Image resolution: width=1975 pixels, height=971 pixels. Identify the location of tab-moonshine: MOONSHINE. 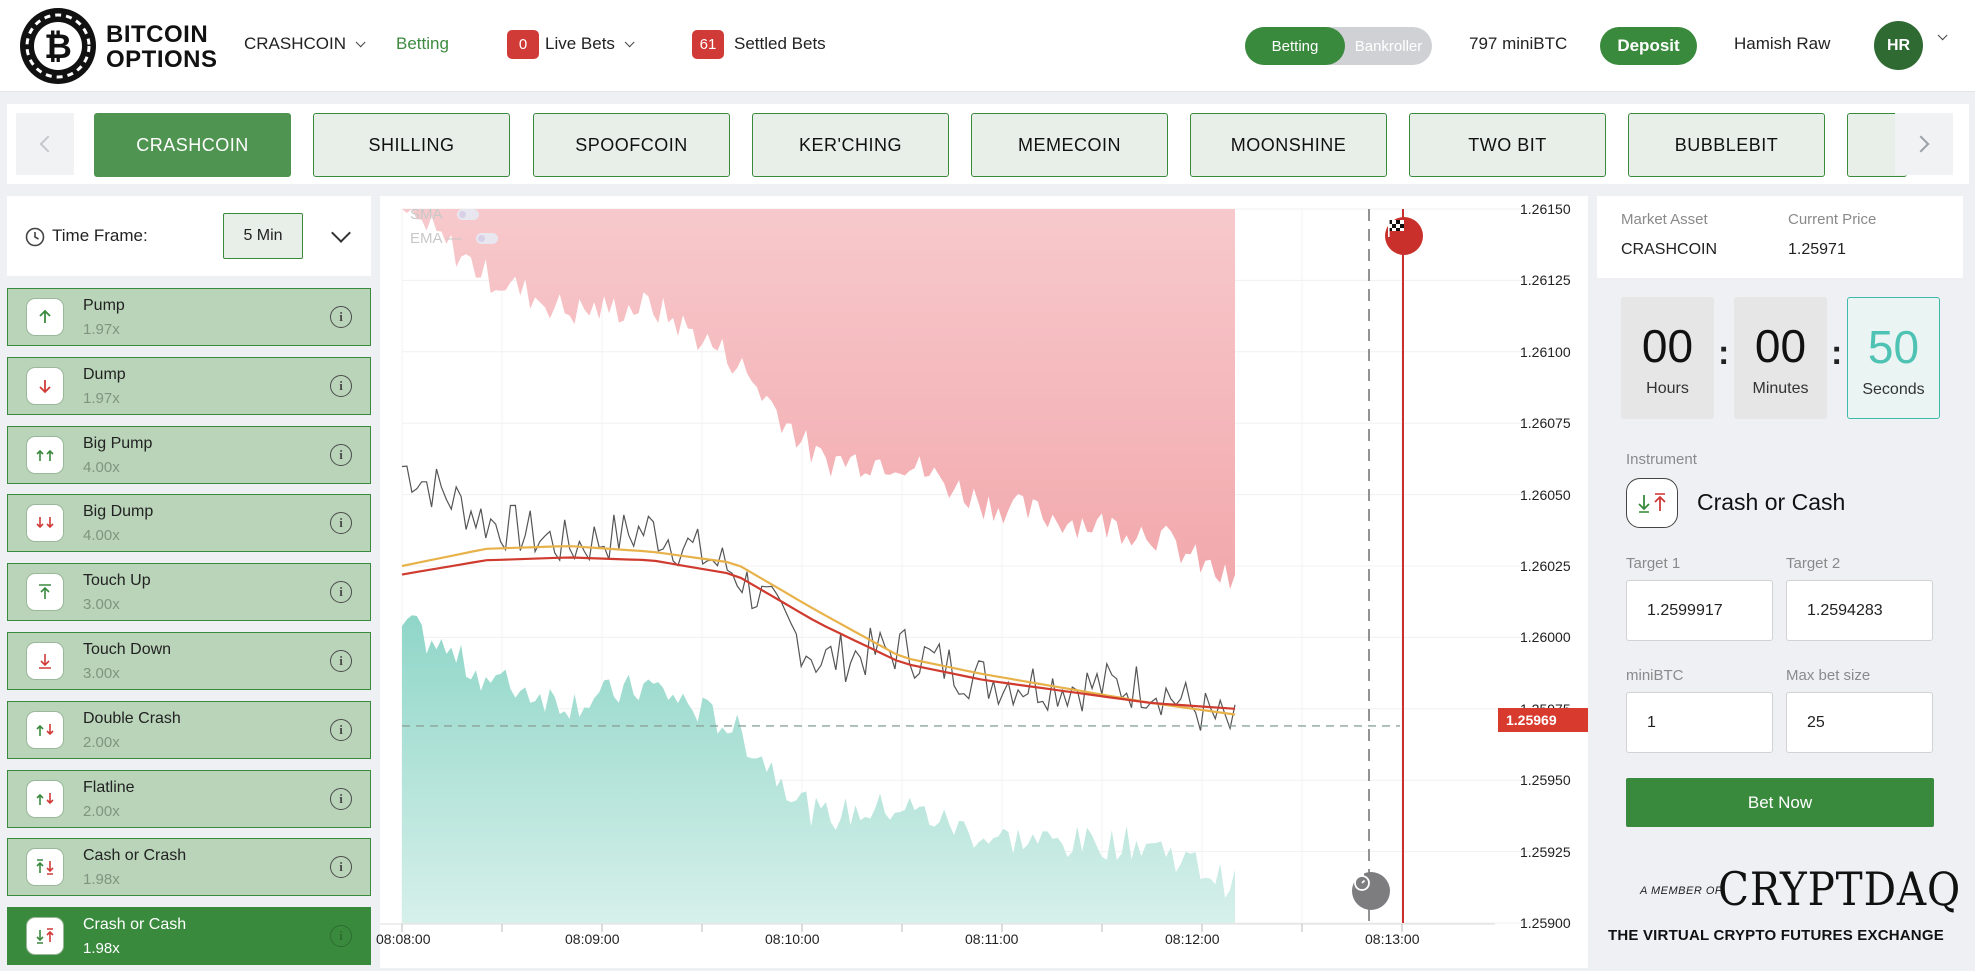
(1288, 145).